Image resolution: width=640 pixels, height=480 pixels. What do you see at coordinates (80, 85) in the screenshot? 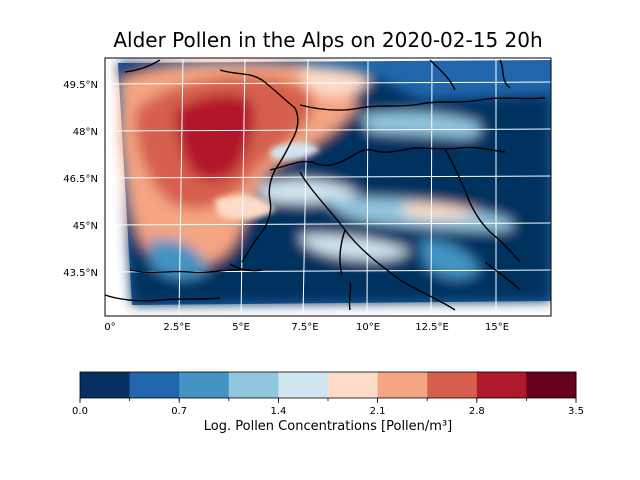
I see `lat-tick-label: 49.5°N` at bounding box center [80, 85].